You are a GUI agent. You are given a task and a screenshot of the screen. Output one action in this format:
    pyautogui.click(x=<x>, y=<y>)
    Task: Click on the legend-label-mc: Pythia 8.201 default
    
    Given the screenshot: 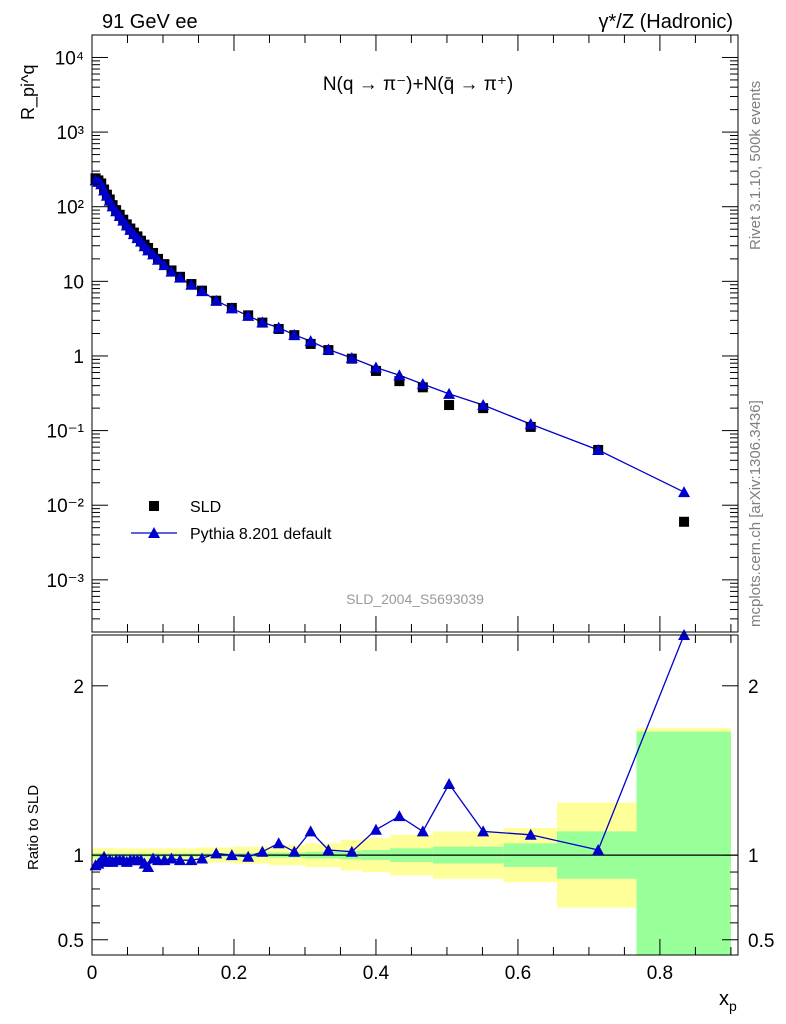 What is the action you would take?
    pyautogui.click(x=261, y=534)
    